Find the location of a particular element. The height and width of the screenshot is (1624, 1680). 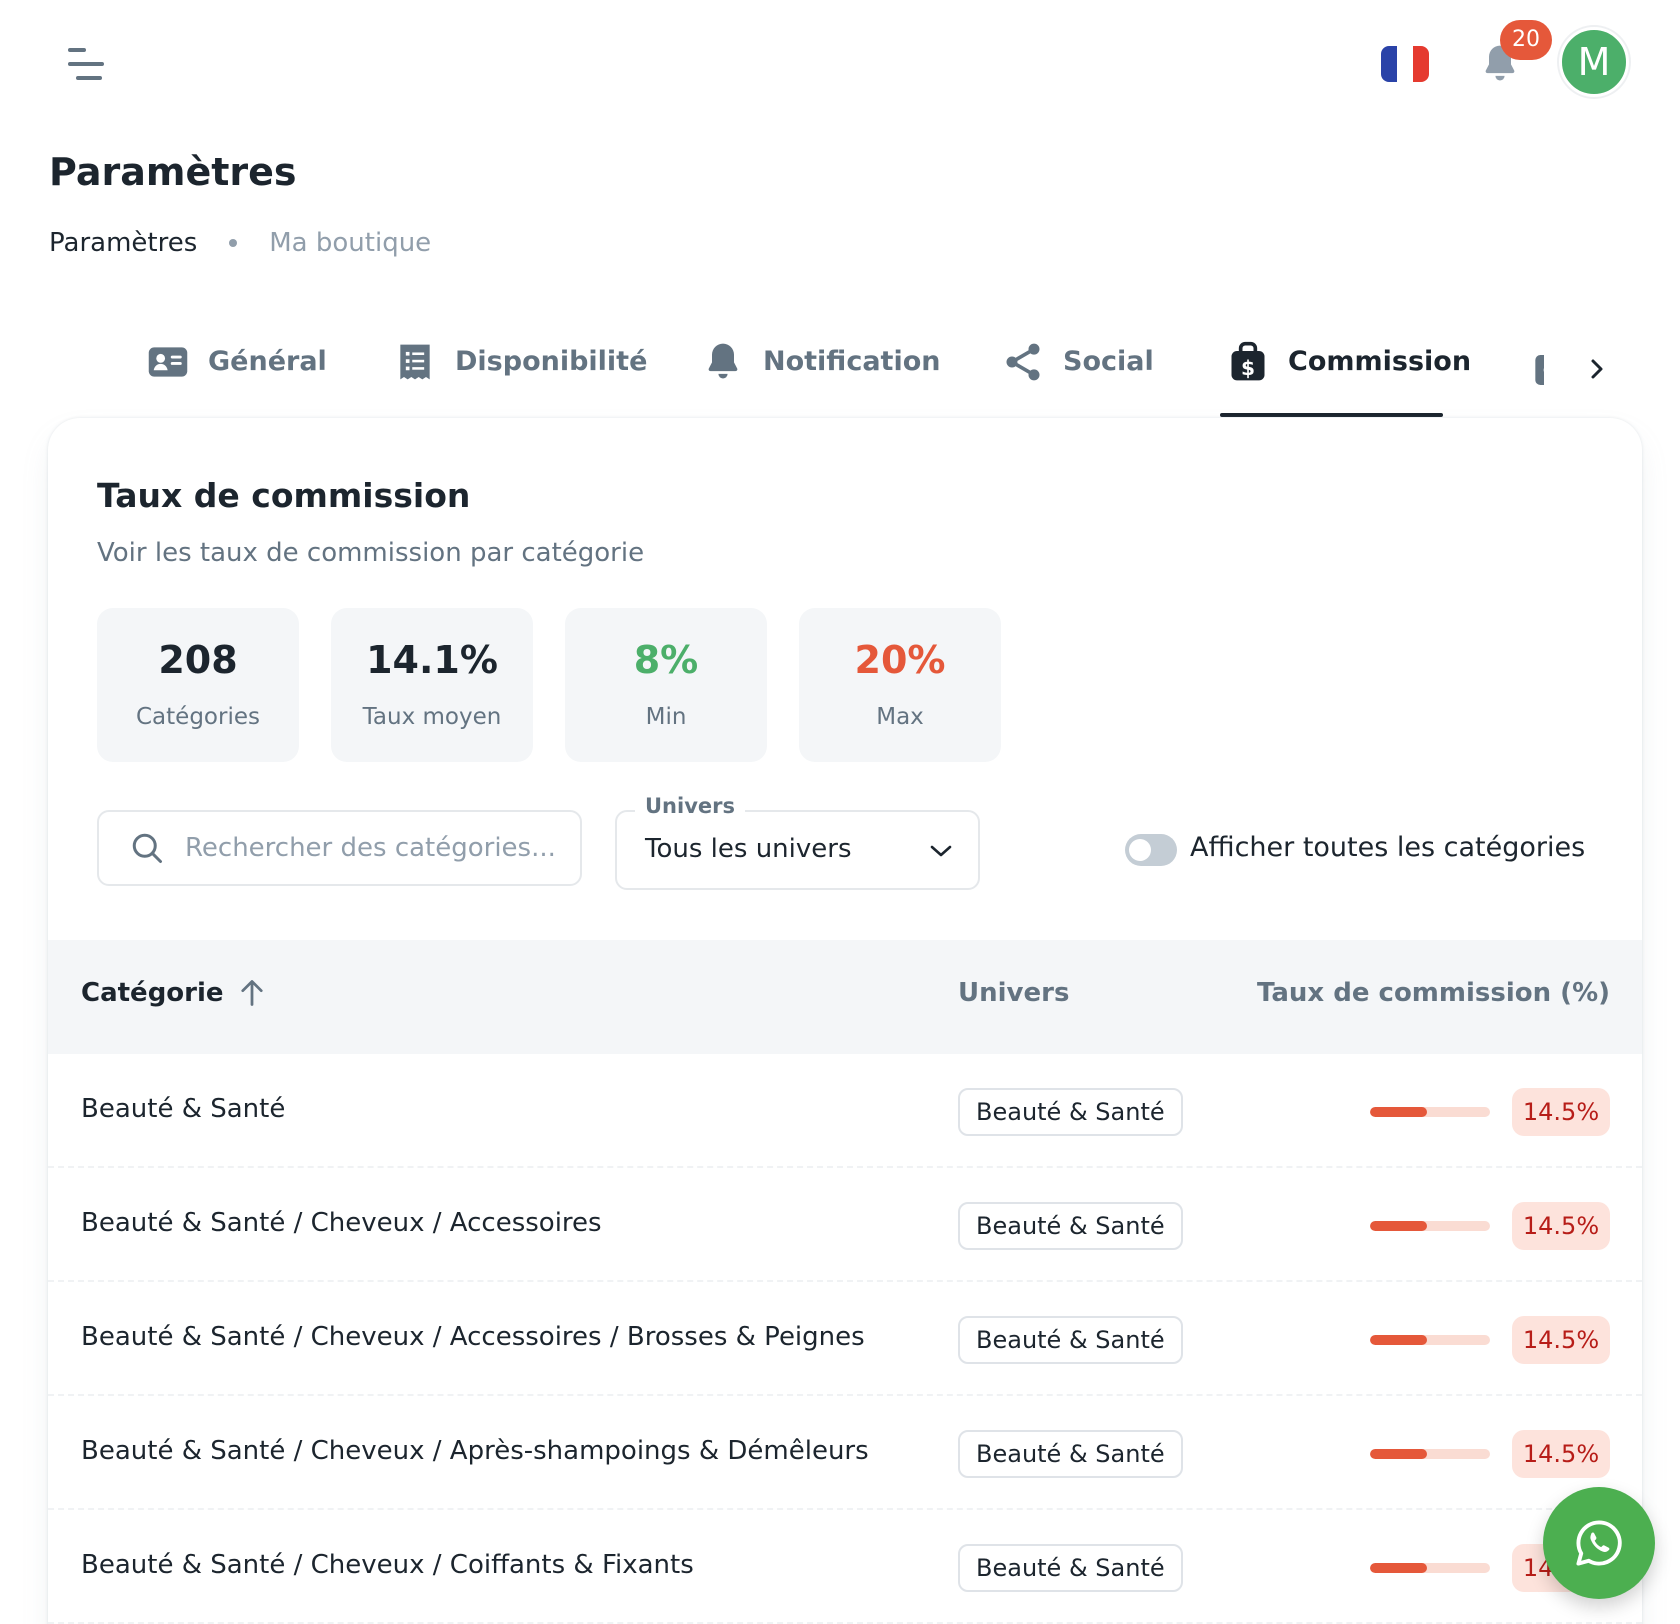

stat-label: Min is located at coordinates (666, 717).